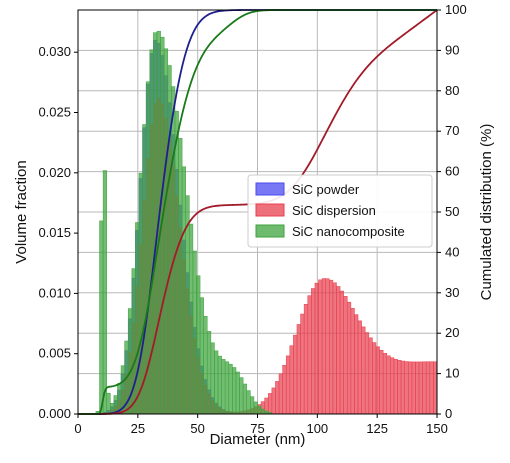 This screenshot has width=510, height=463. I want to click on x-tick-label: 75, so click(257, 428).